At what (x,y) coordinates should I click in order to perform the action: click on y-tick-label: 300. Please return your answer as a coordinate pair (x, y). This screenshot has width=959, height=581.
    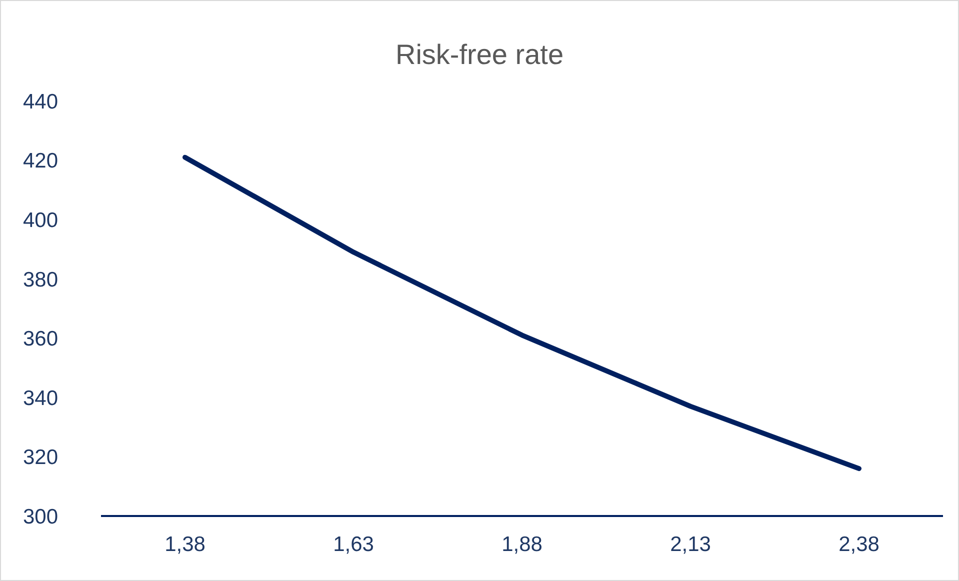
    Looking at the image, I should click on (40, 516).